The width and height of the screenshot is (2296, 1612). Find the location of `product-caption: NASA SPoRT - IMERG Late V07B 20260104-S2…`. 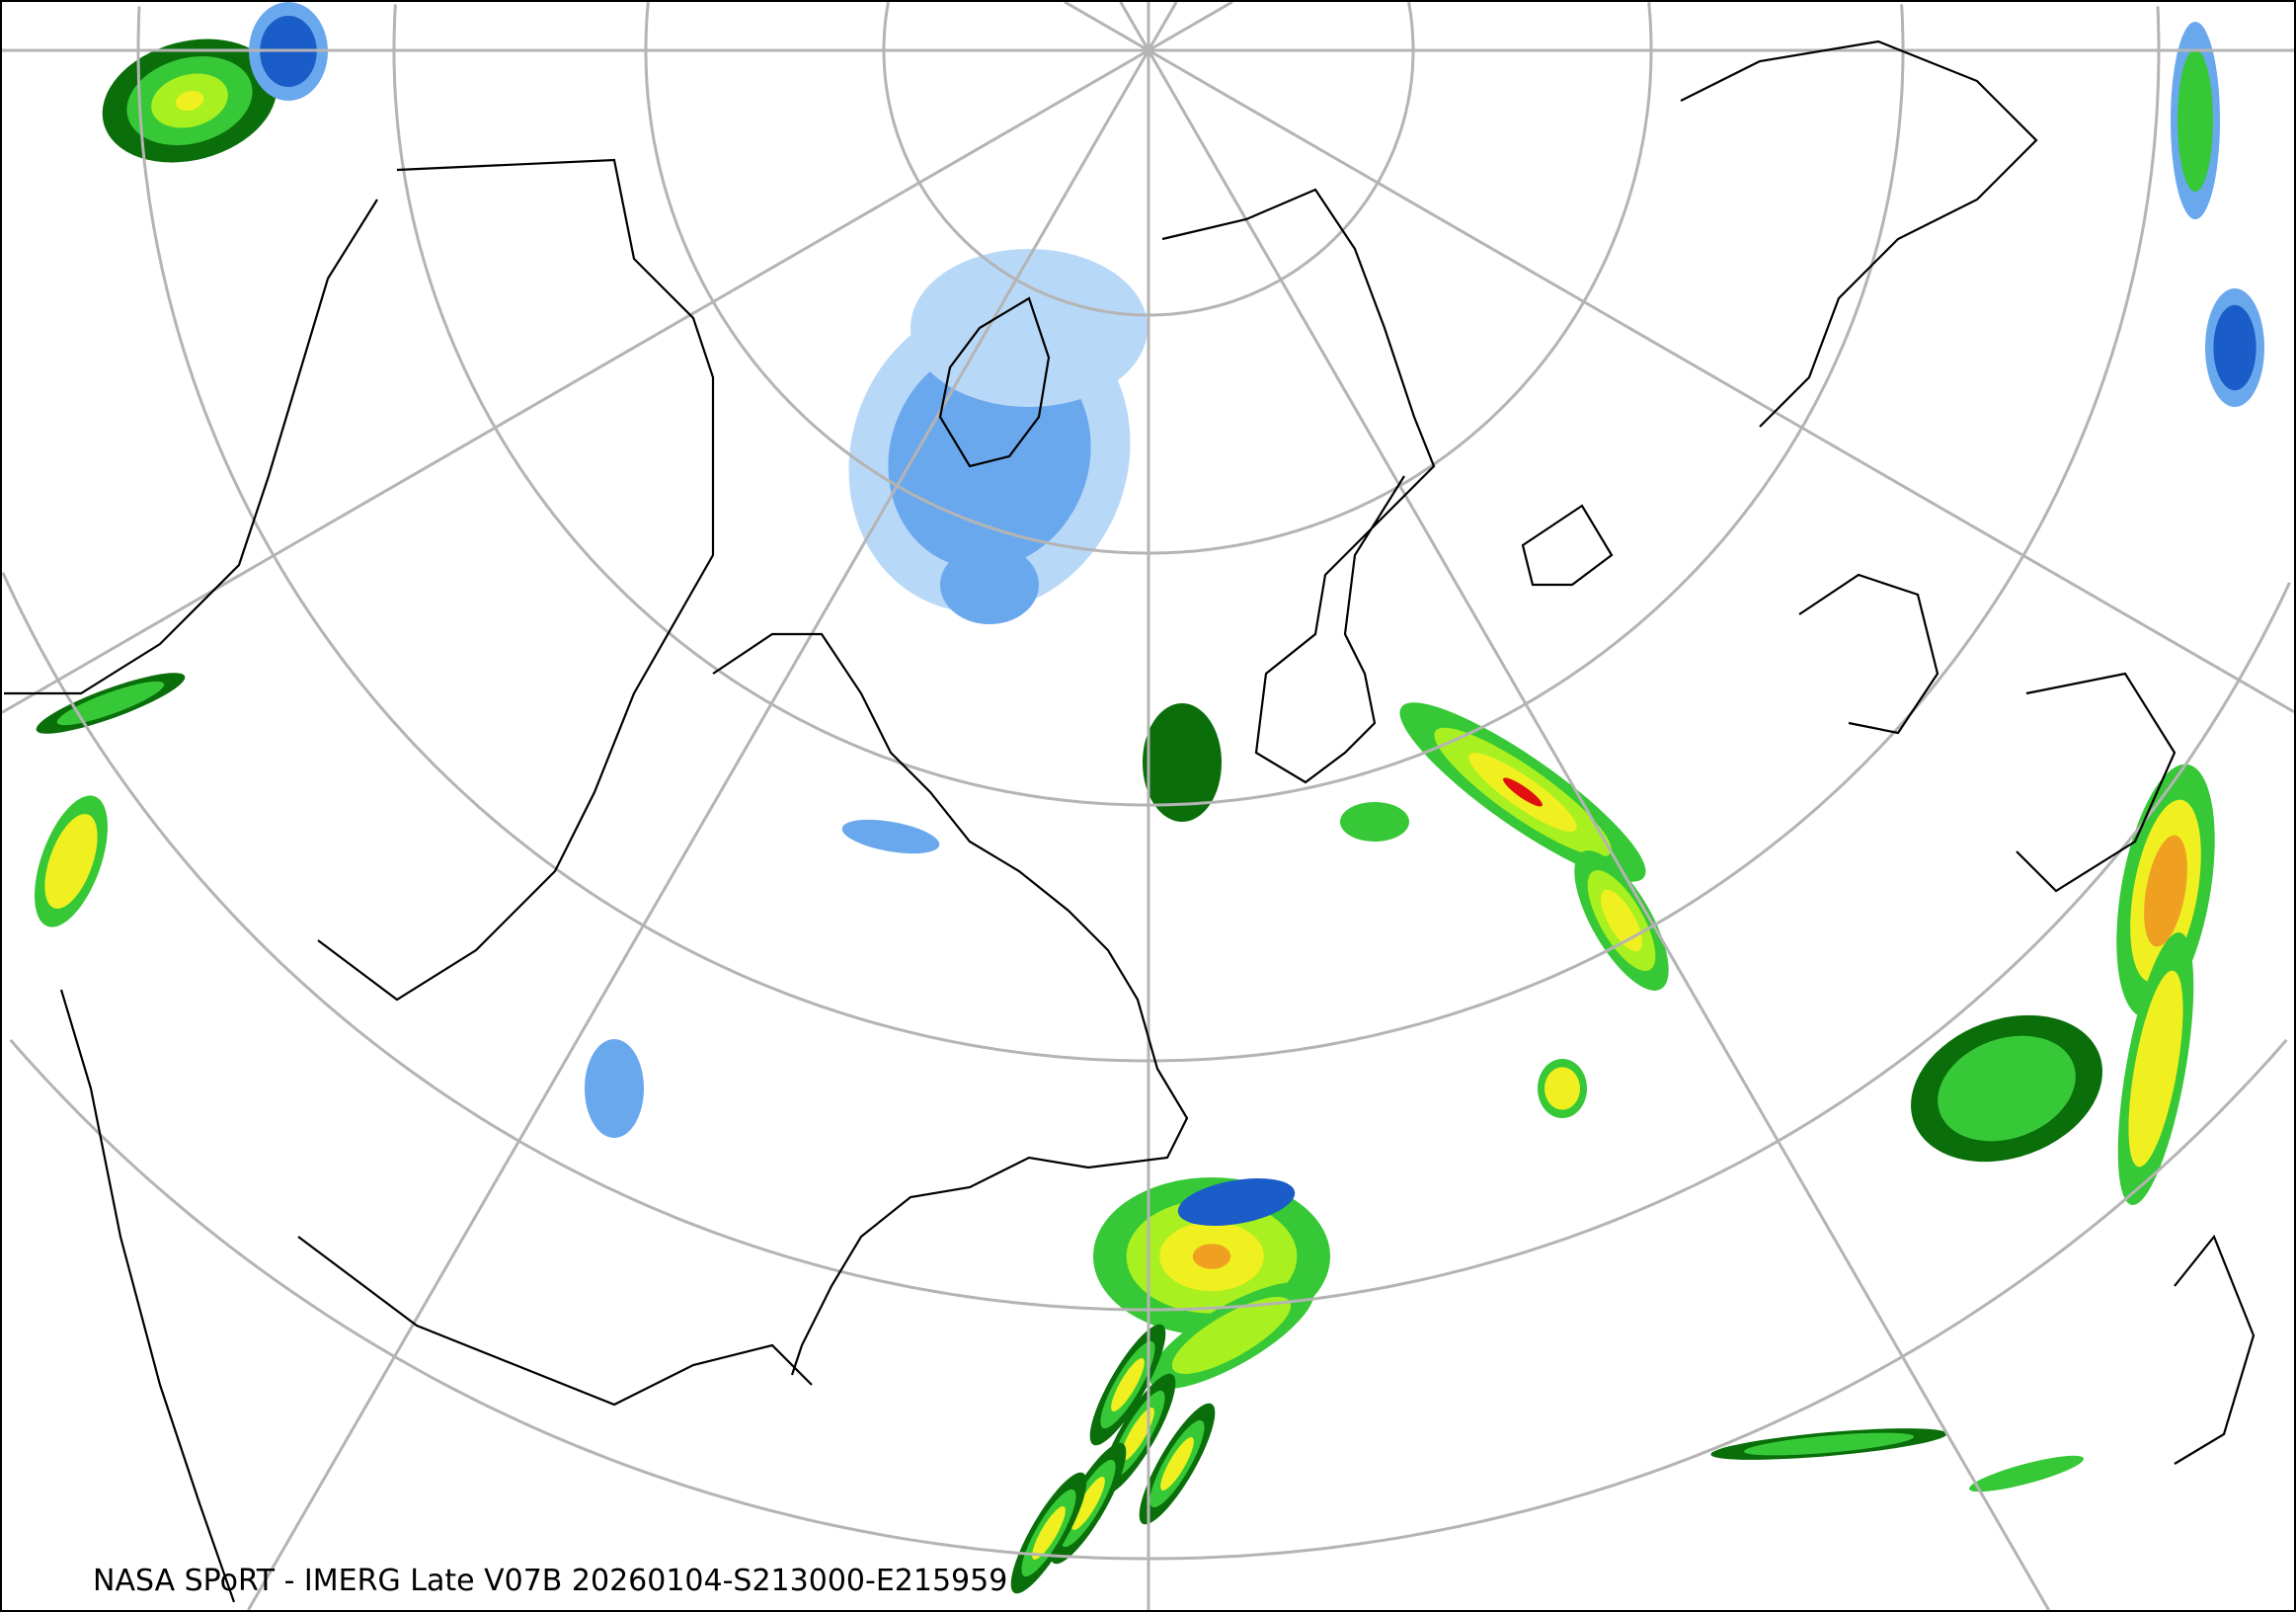

product-caption: NASA SPoRT - IMERG Late V07B 20260104-S2… is located at coordinates (550, 1581).